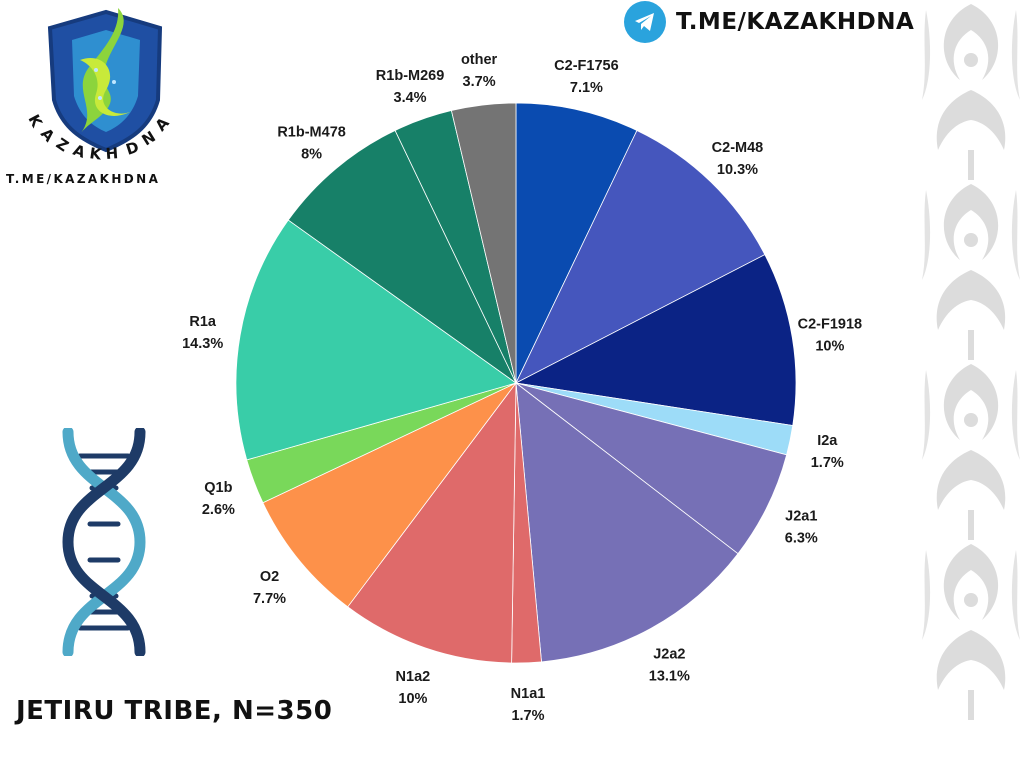 This screenshot has width=1024, height=768. Describe the element at coordinates (95, 154) in the screenshot. I see `svg-text: K` at that location.